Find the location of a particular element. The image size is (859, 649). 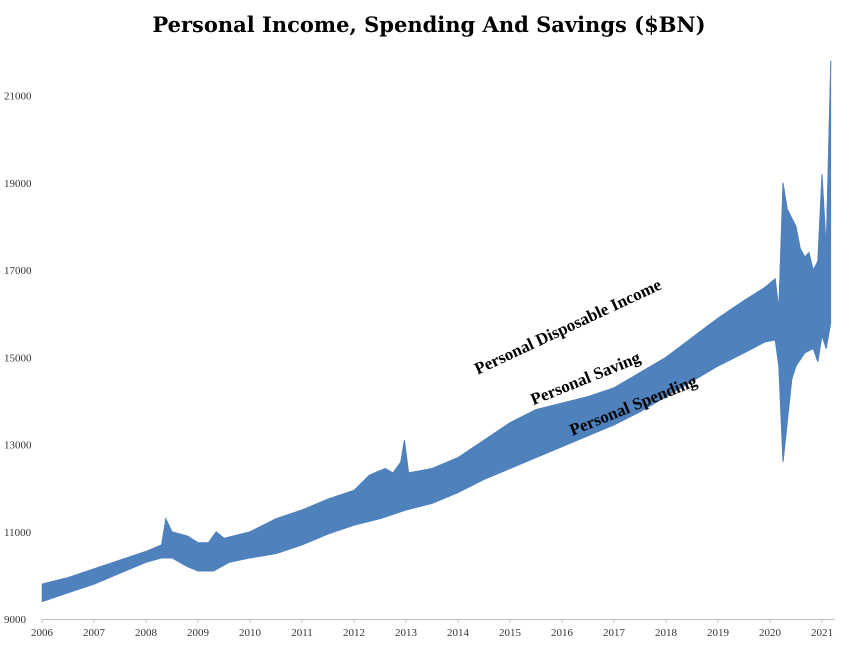

x-tick-label: 2009 is located at coordinates (198, 633).